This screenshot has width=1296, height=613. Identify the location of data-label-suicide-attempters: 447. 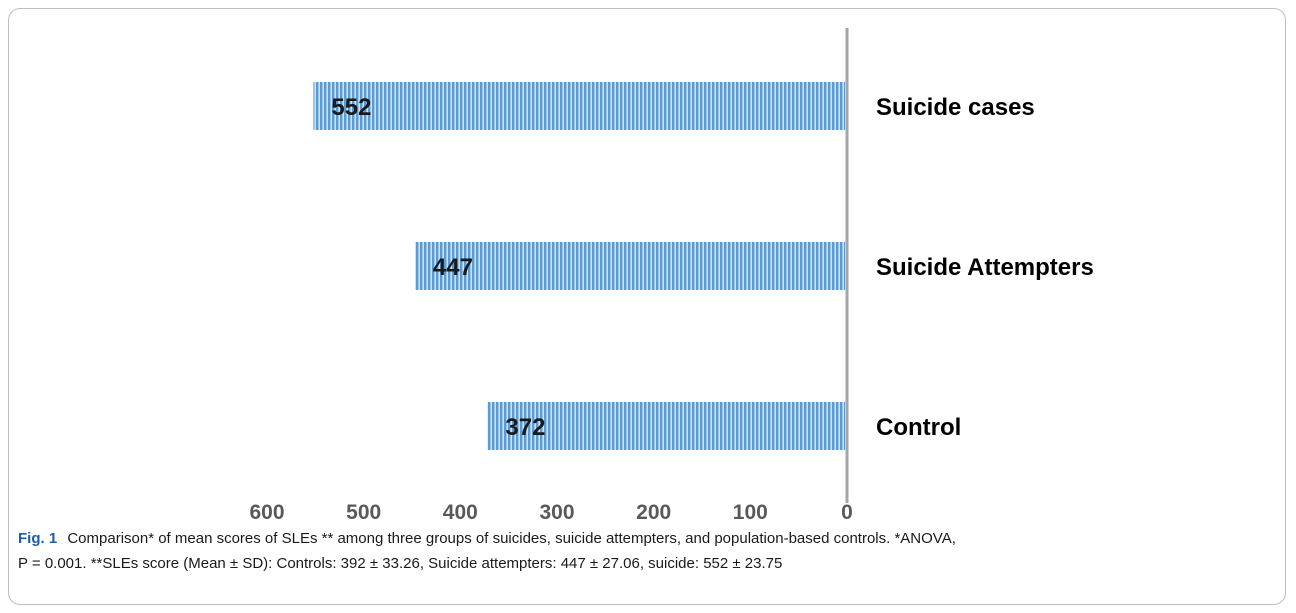
(453, 267).